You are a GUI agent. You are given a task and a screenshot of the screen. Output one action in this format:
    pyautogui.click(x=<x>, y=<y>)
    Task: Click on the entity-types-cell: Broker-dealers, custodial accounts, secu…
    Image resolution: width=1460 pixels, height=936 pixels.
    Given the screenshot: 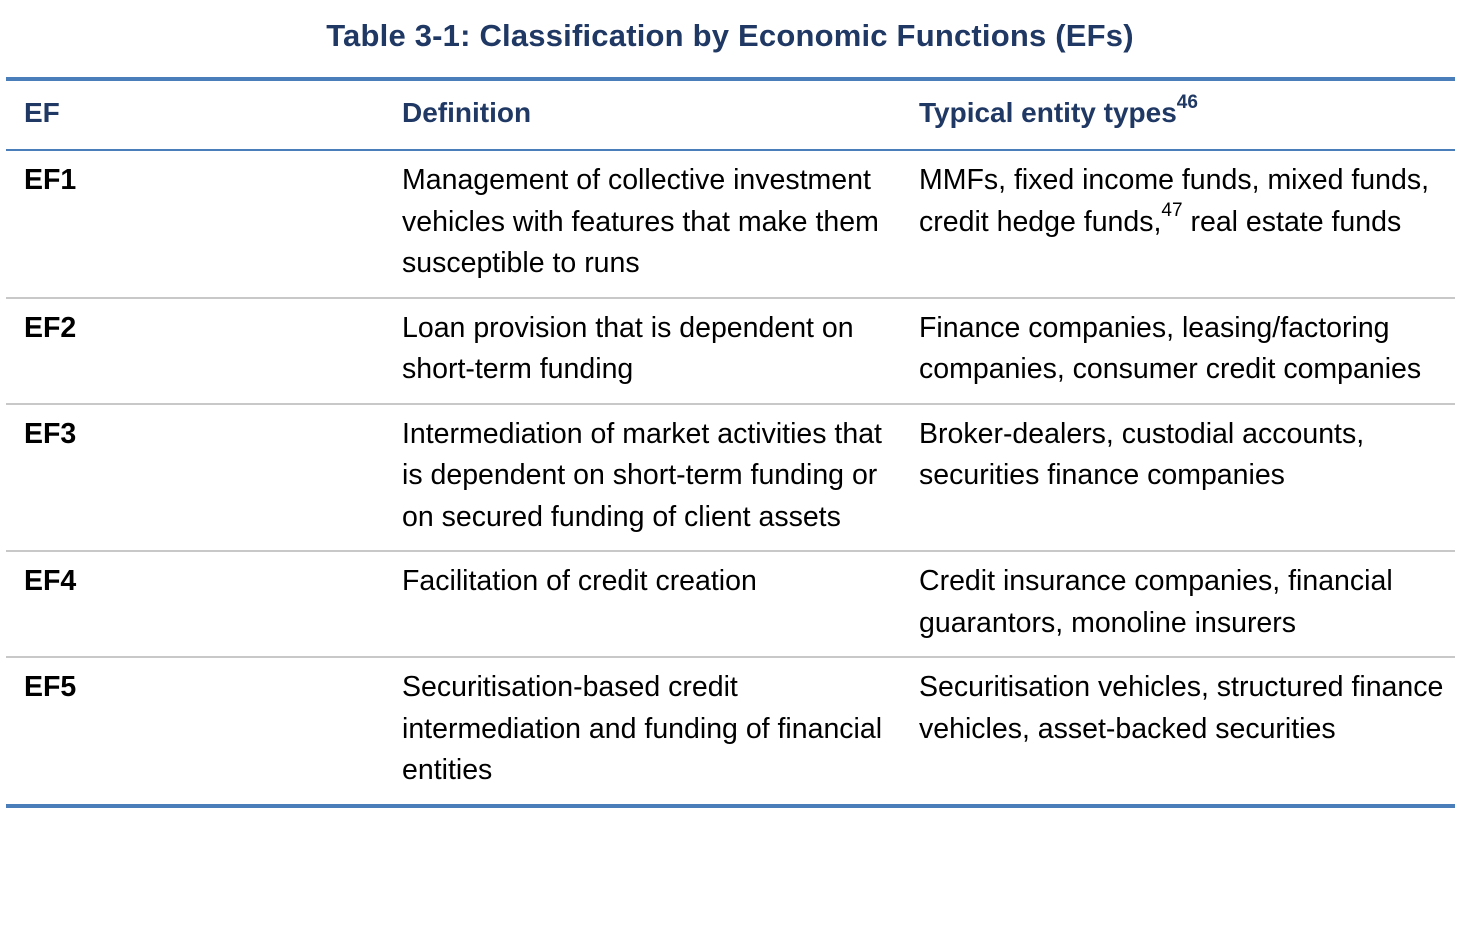 What is the action you would take?
    pyautogui.click(x=1179, y=477)
    